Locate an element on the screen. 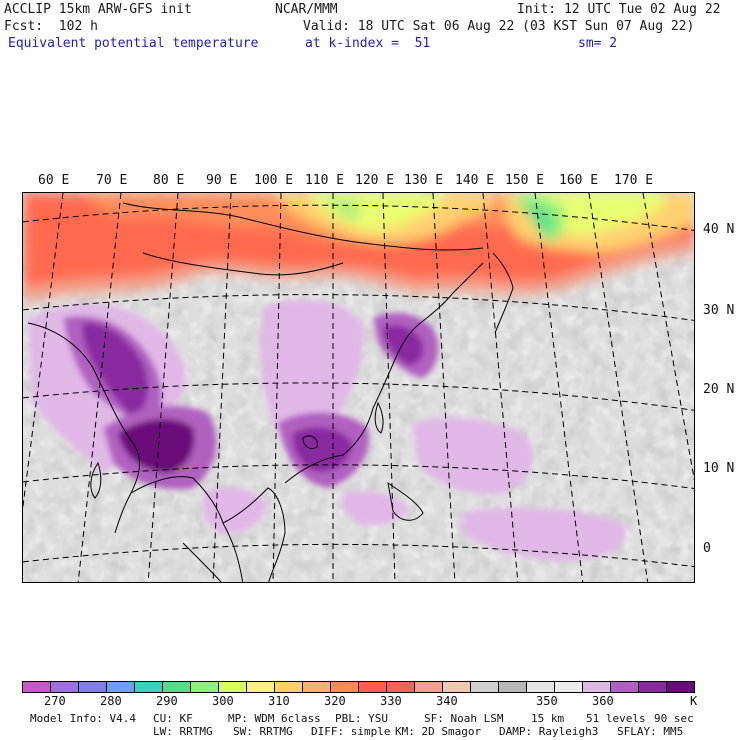 The height and width of the screenshot is (740, 740). level-index: at k-index = 51 is located at coordinates (368, 43).